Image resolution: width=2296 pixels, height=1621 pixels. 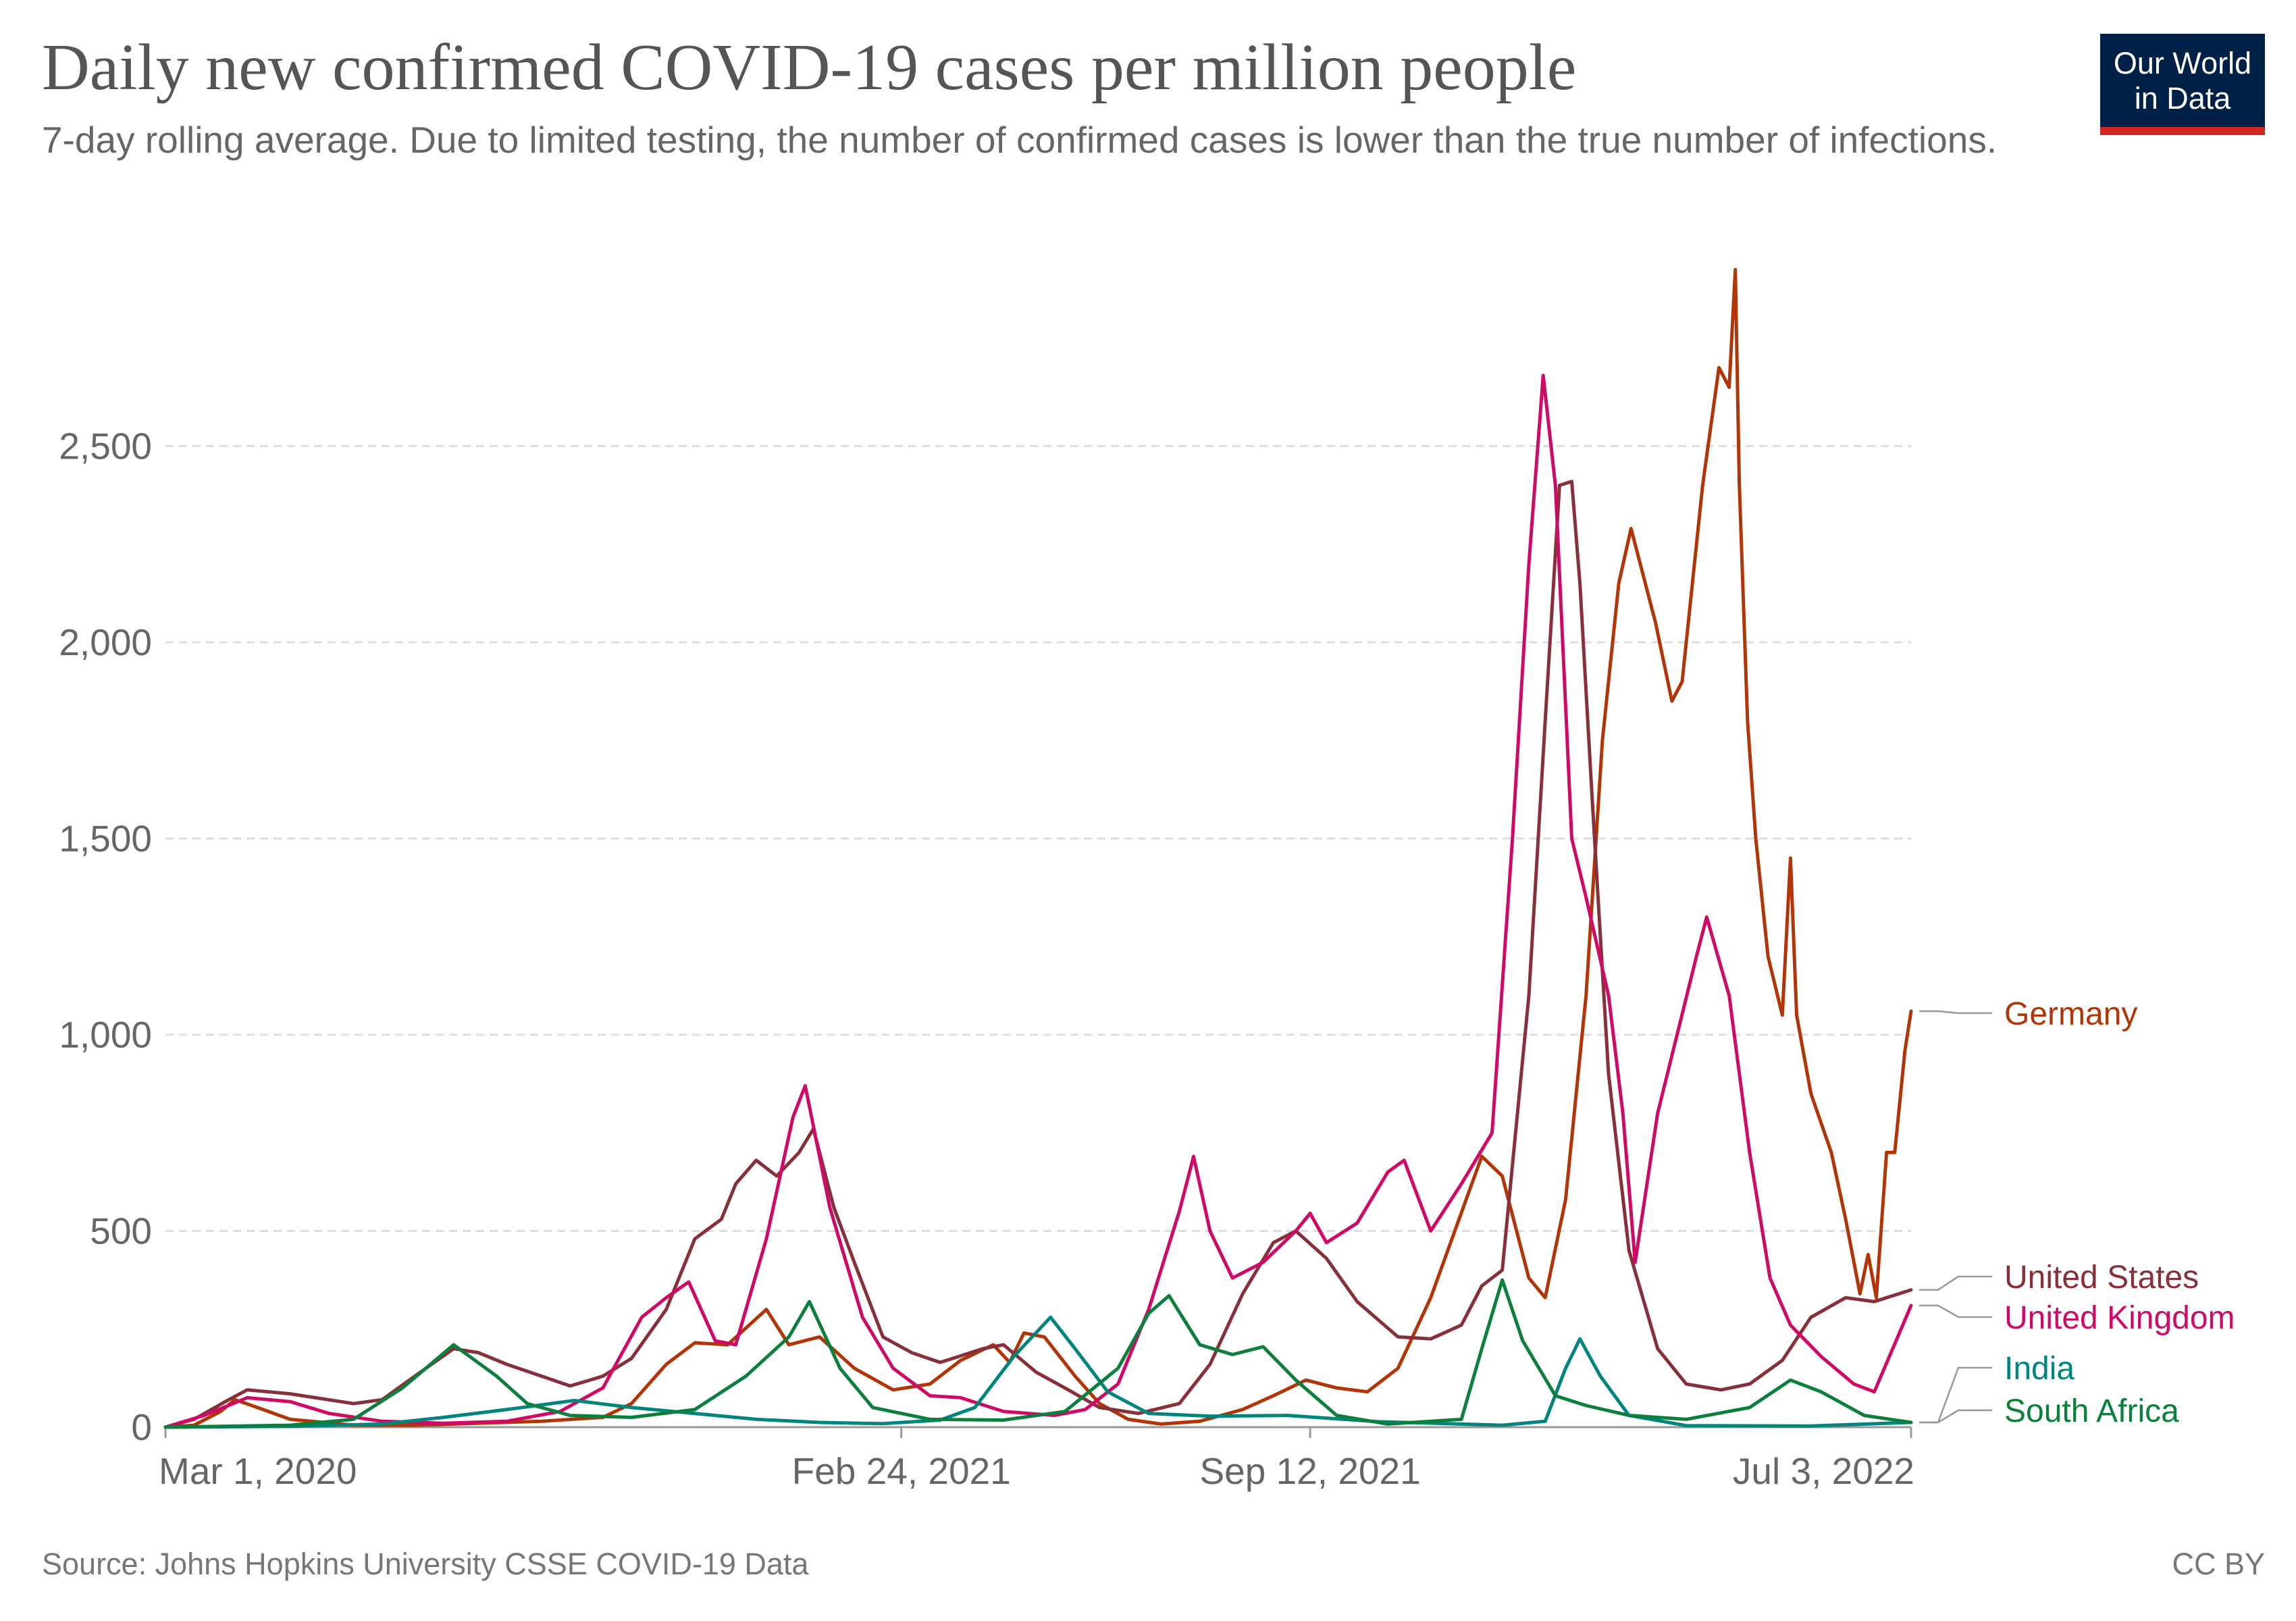 I want to click on owid-logo: Our World in Data, so click(x=2182, y=84).